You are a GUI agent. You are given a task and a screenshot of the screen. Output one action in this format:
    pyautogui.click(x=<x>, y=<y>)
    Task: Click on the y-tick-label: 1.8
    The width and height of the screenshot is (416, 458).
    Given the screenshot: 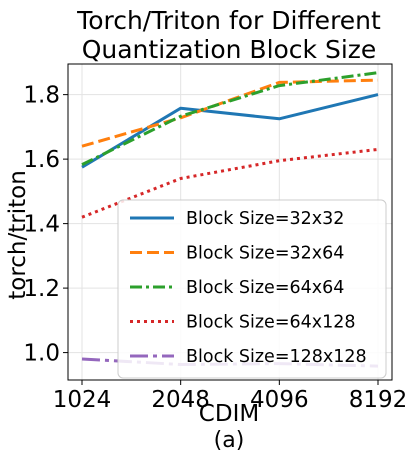 What is the action you would take?
    pyautogui.click(x=41, y=96)
    